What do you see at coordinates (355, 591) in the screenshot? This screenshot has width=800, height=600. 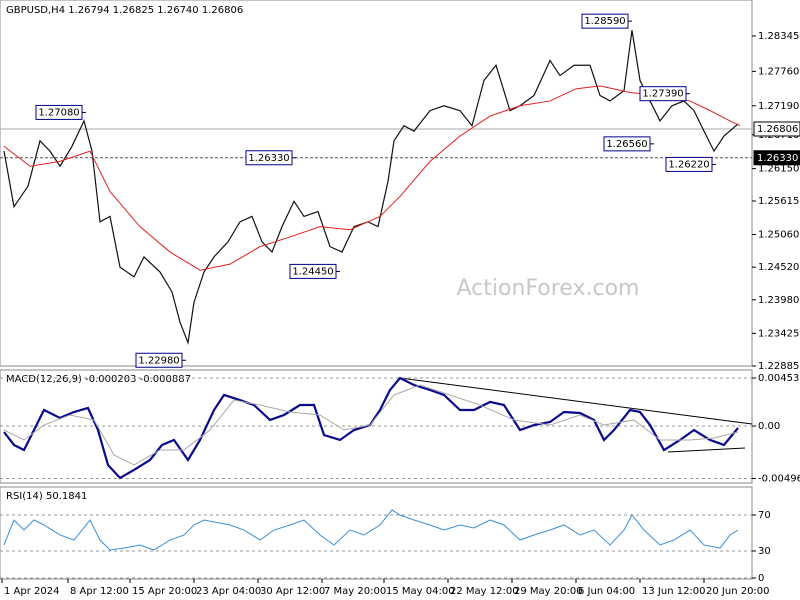 I see `x-tick-label: 7 May 20:00` at bounding box center [355, 591].